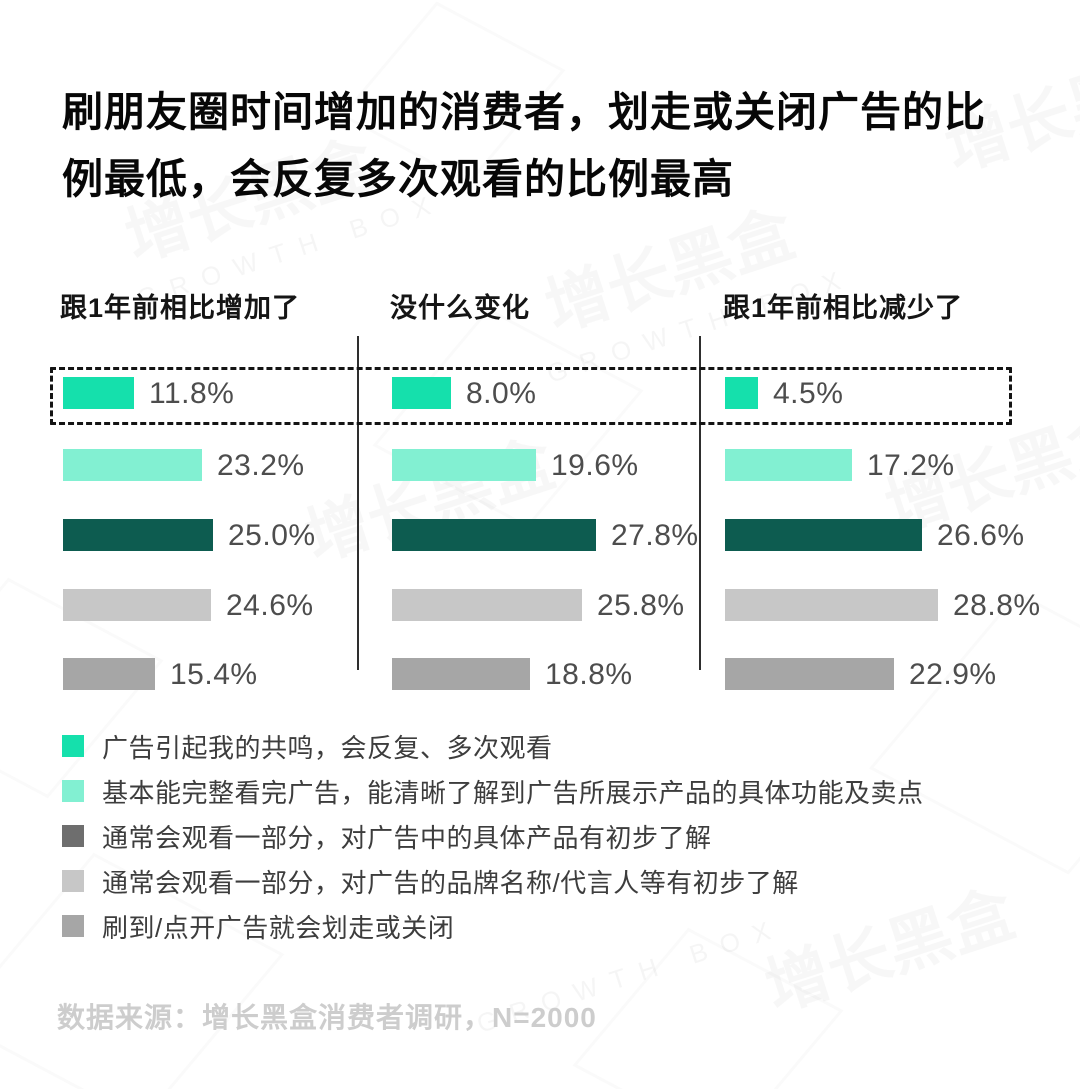  Describe the element at coordinates (501, 393) in the screenshot. I see `bar-value-label: 8.0%` at that location.